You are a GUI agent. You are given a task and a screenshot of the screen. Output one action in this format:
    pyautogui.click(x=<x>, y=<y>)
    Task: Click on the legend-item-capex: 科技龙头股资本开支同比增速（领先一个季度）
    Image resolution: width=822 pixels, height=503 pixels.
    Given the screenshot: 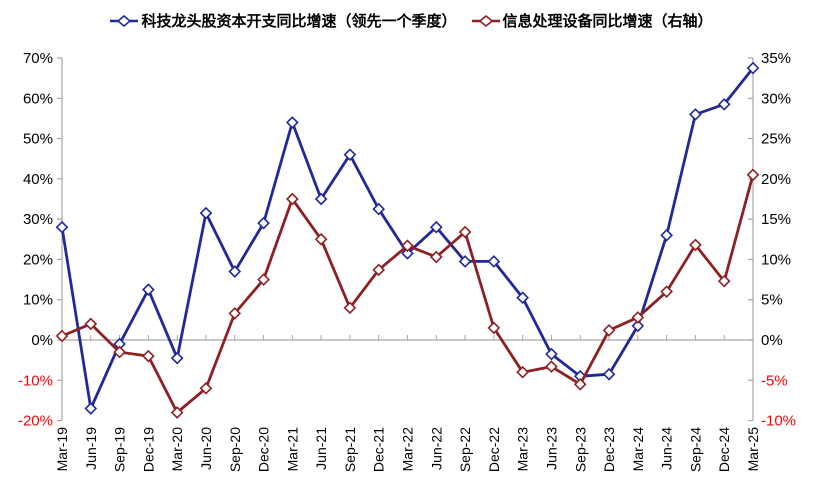 What is the action you would take?
    pyautogui.click(x=283, y=20)
    